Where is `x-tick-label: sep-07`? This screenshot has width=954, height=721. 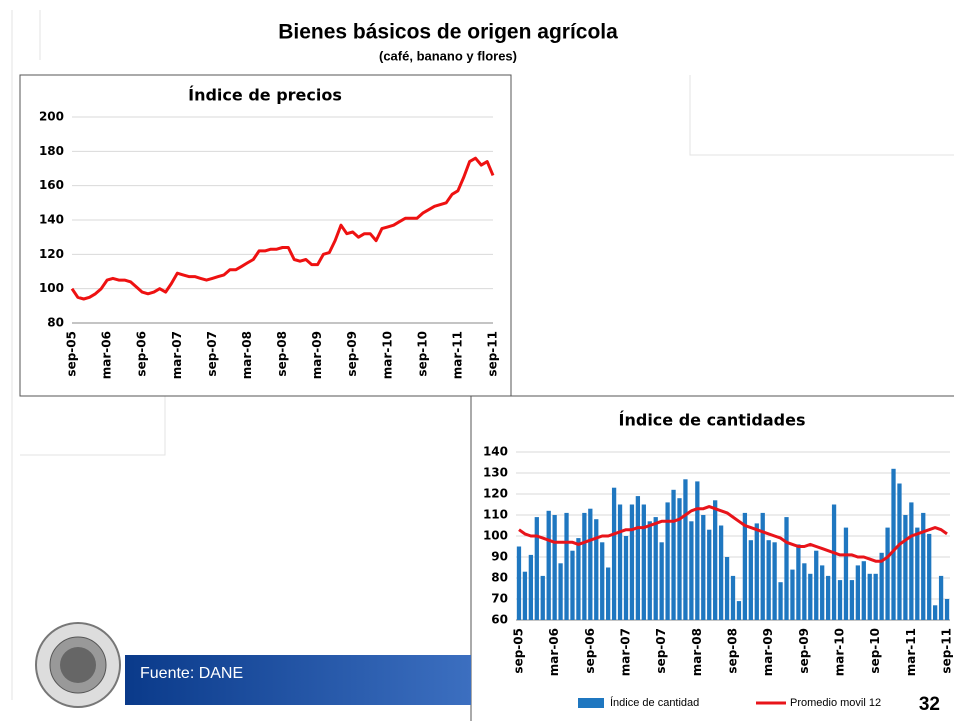
x-tick-label: sep-07 is located at coordinates (212, 354).